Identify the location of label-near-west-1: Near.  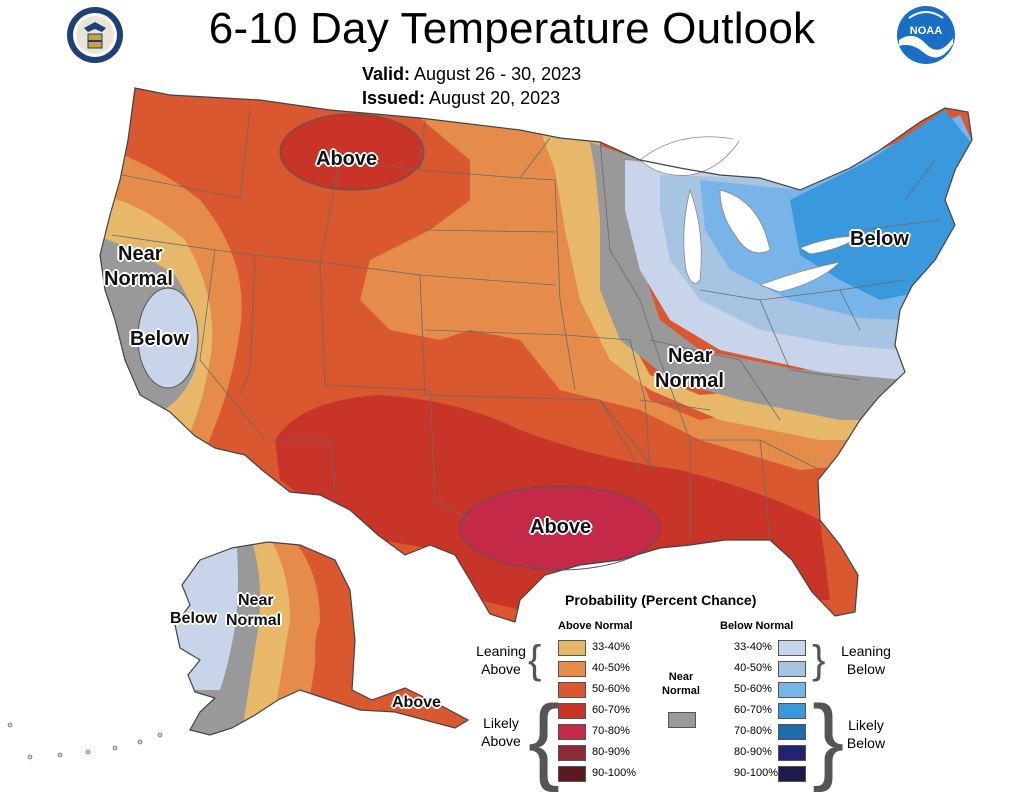
(140, 254).